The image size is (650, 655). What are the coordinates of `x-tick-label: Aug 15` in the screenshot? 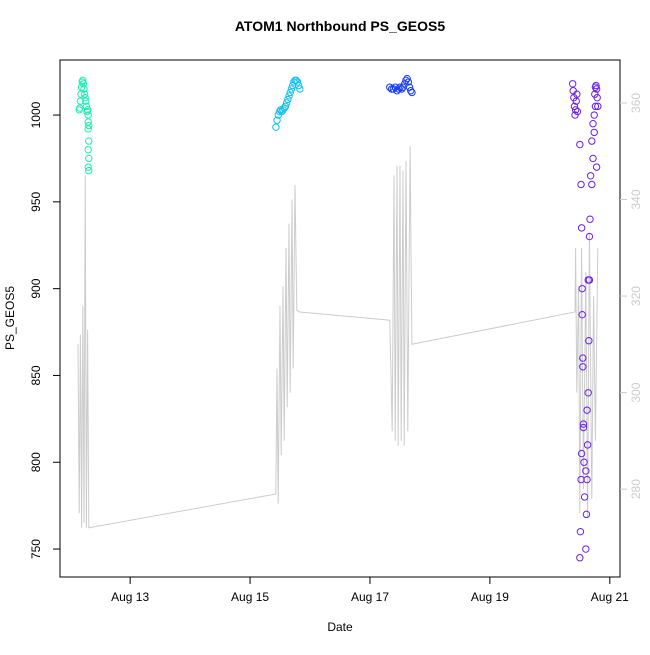 It's located at (250, 597).